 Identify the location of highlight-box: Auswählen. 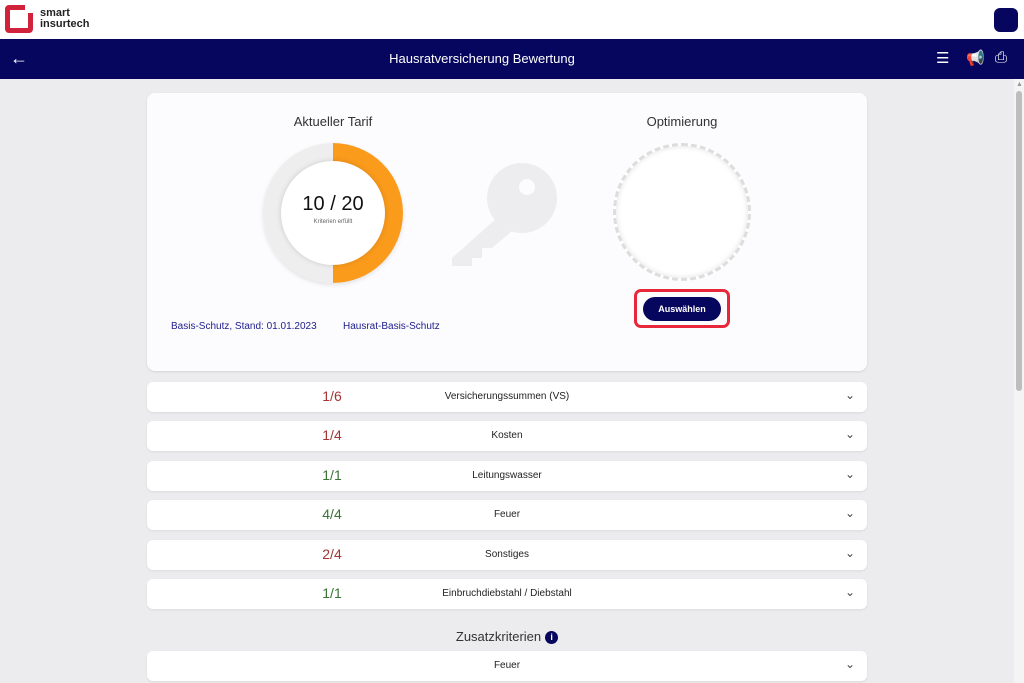
(682, 308).